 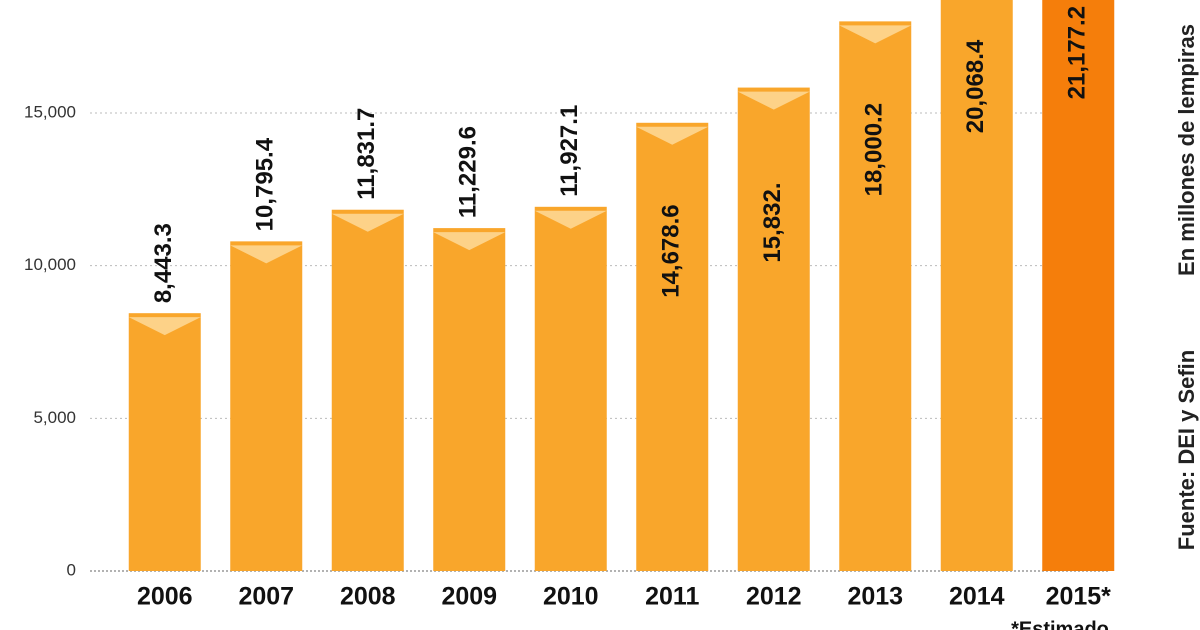 I want to click on x-tick-label: 2007, so click(x=266, y=597).